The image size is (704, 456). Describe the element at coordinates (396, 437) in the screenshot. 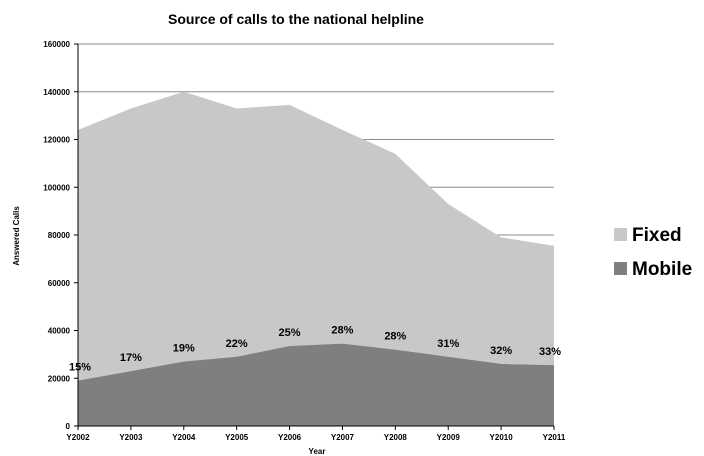

I see `x-tick-label: Y2008` at that location.